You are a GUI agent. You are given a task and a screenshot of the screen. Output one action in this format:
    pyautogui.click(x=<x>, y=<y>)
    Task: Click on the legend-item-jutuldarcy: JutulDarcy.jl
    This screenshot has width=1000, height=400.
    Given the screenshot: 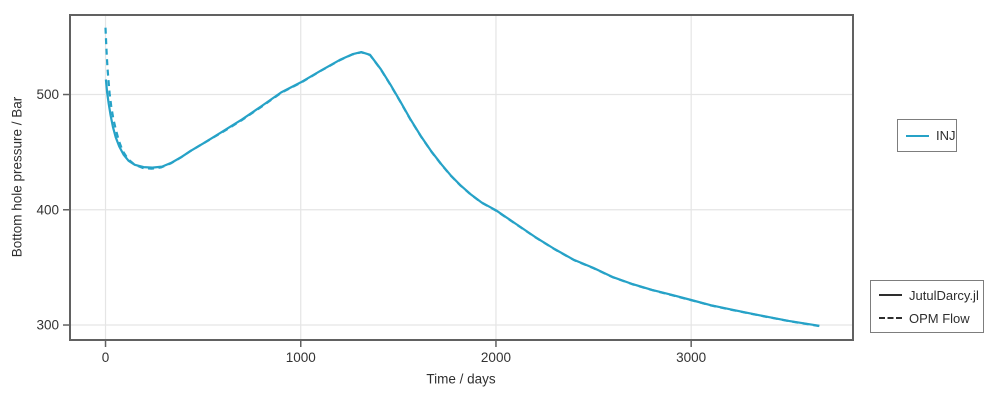 What is the action you would take?
    pyautogui.click(x=931, y=295)
    